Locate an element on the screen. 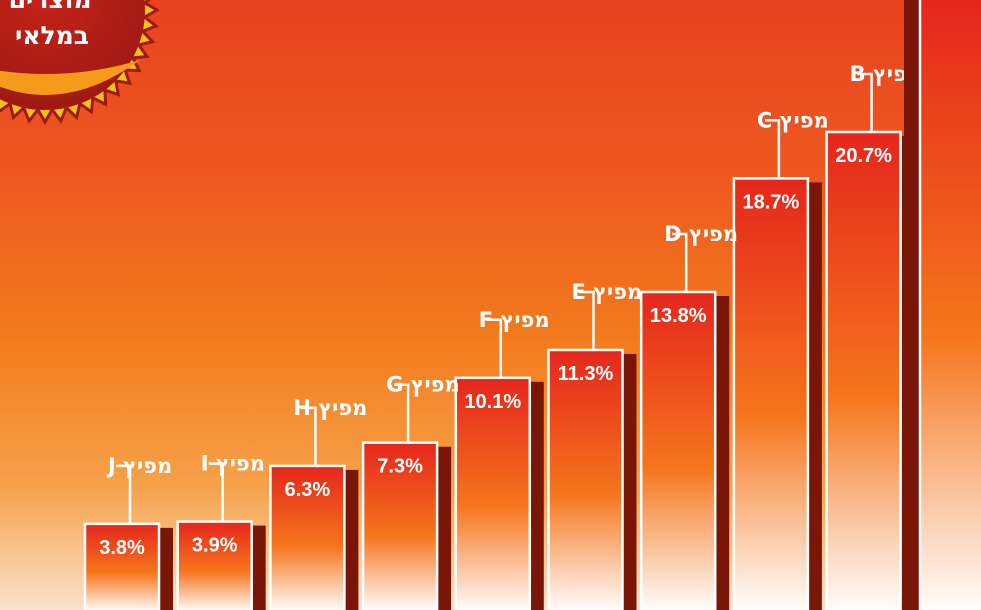 The height and width of the screenshot is (610, 981). category-label-f: מפיץ F is located at coordinates (514, 320).